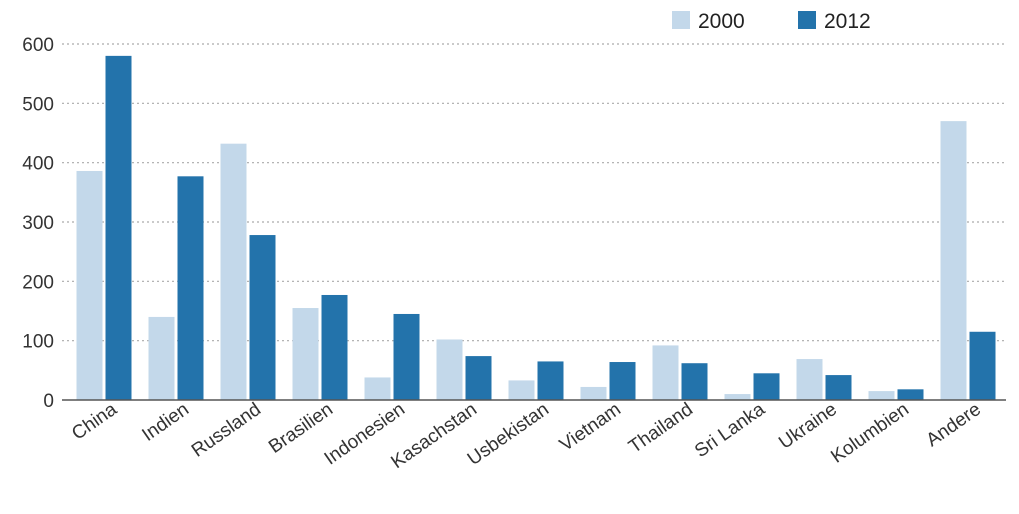  What do you see at coordinates (721, 21) in the screenshot?
I see `legend-label: 2000` at bounding box center [721, 21].